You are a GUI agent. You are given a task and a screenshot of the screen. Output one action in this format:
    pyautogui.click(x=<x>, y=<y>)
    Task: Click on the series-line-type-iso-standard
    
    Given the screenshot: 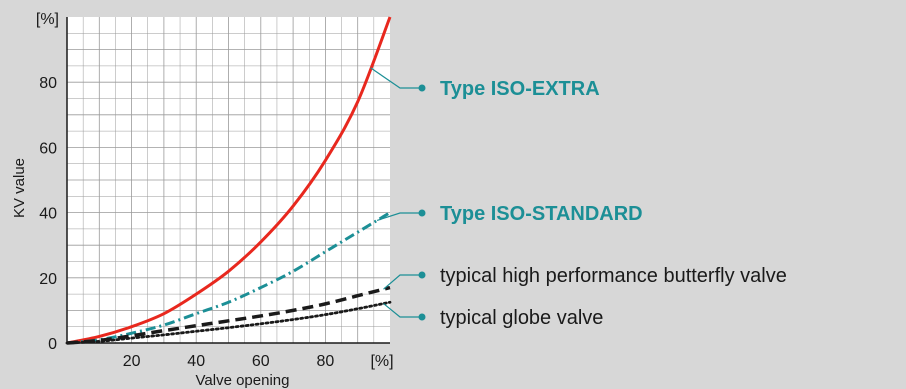 What is the action you would take?
    pyautogui.click(x=228, y=278)
    